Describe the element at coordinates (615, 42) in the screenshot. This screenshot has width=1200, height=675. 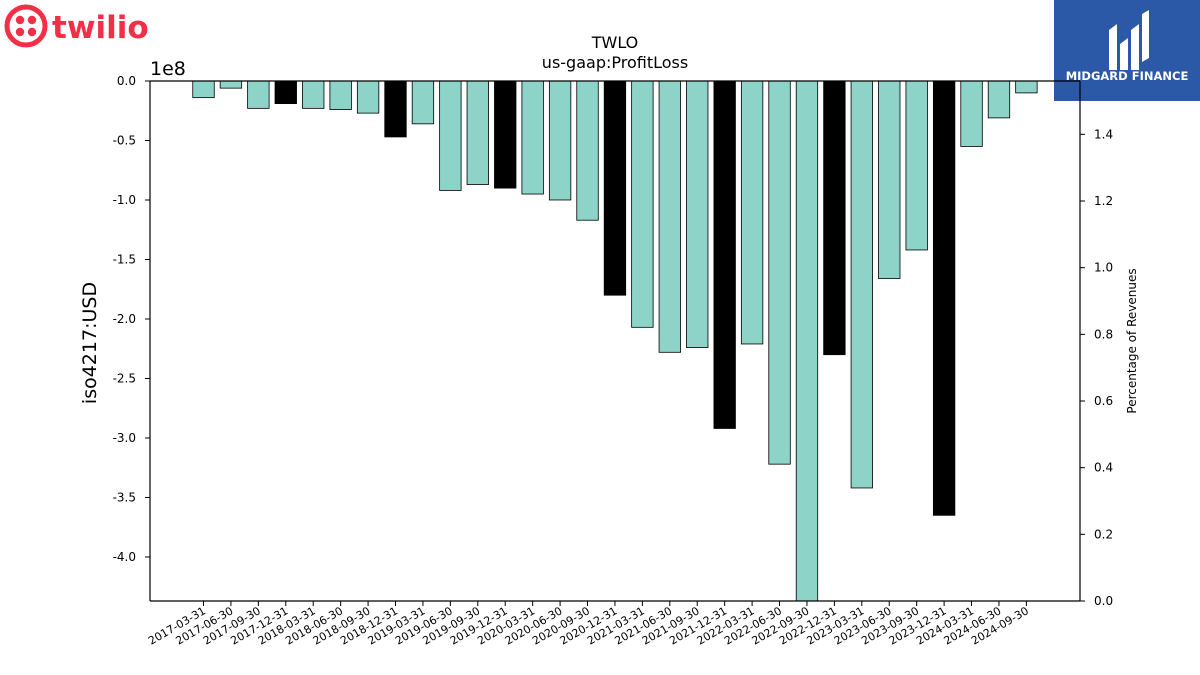
I see `chart-title: TWLO` at that location.